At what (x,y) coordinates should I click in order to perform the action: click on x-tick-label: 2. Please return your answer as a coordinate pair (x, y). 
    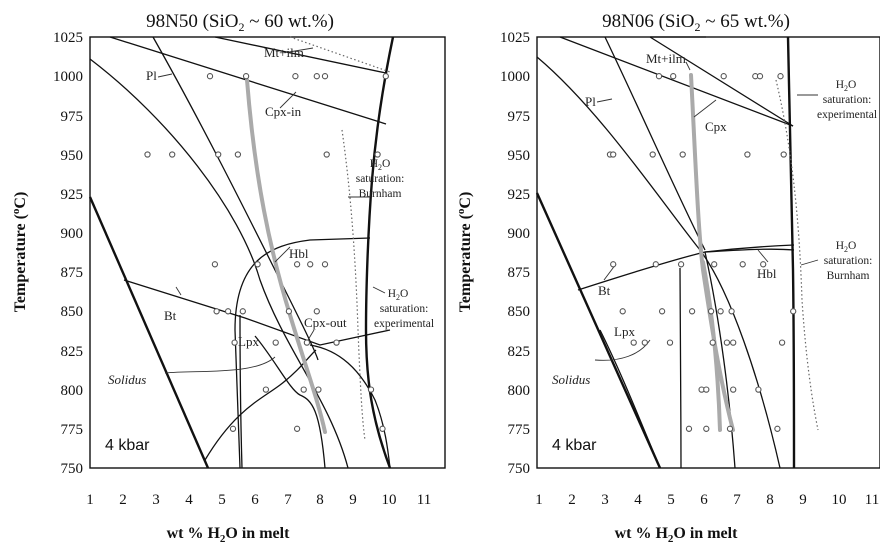
    Looking at the image, I should click on (123, 500).